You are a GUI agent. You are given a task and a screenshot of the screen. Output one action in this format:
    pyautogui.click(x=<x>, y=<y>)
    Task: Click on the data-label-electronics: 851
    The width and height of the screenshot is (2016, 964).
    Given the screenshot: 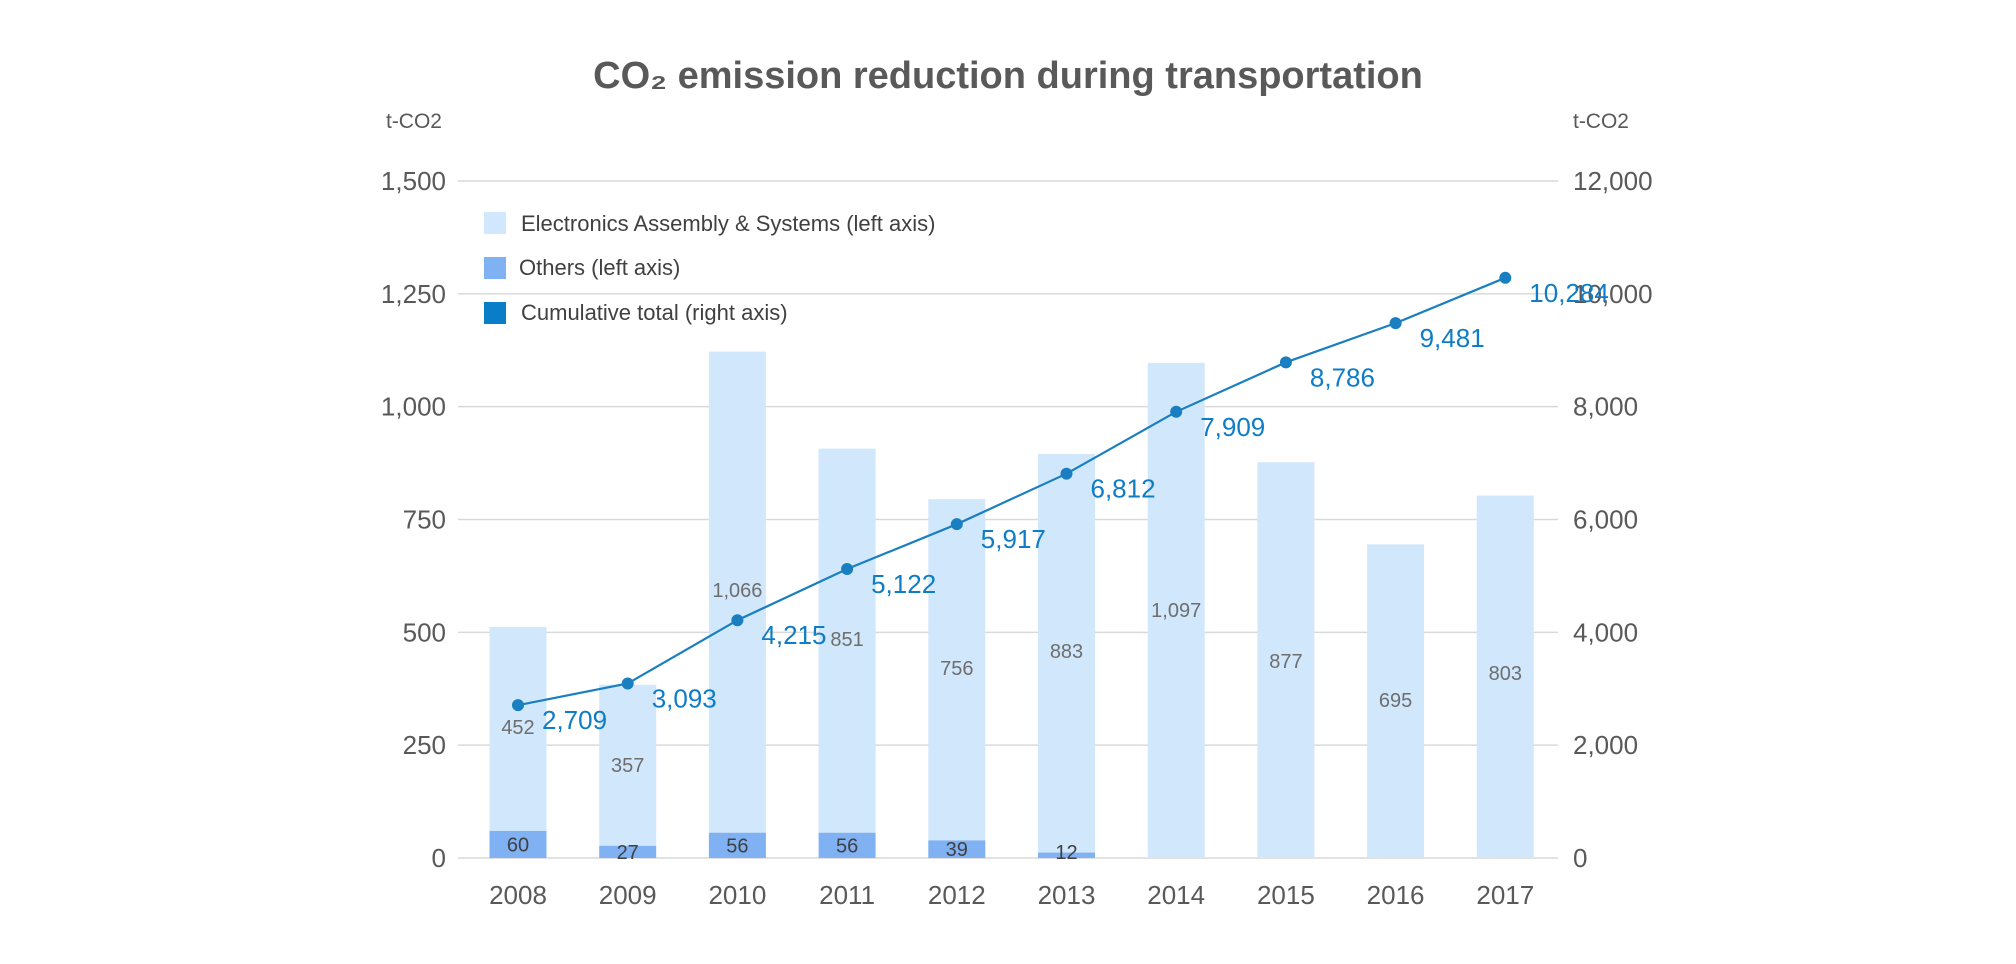 What is the action you would take?
    pyautogui.click(x=846, y=640)
    